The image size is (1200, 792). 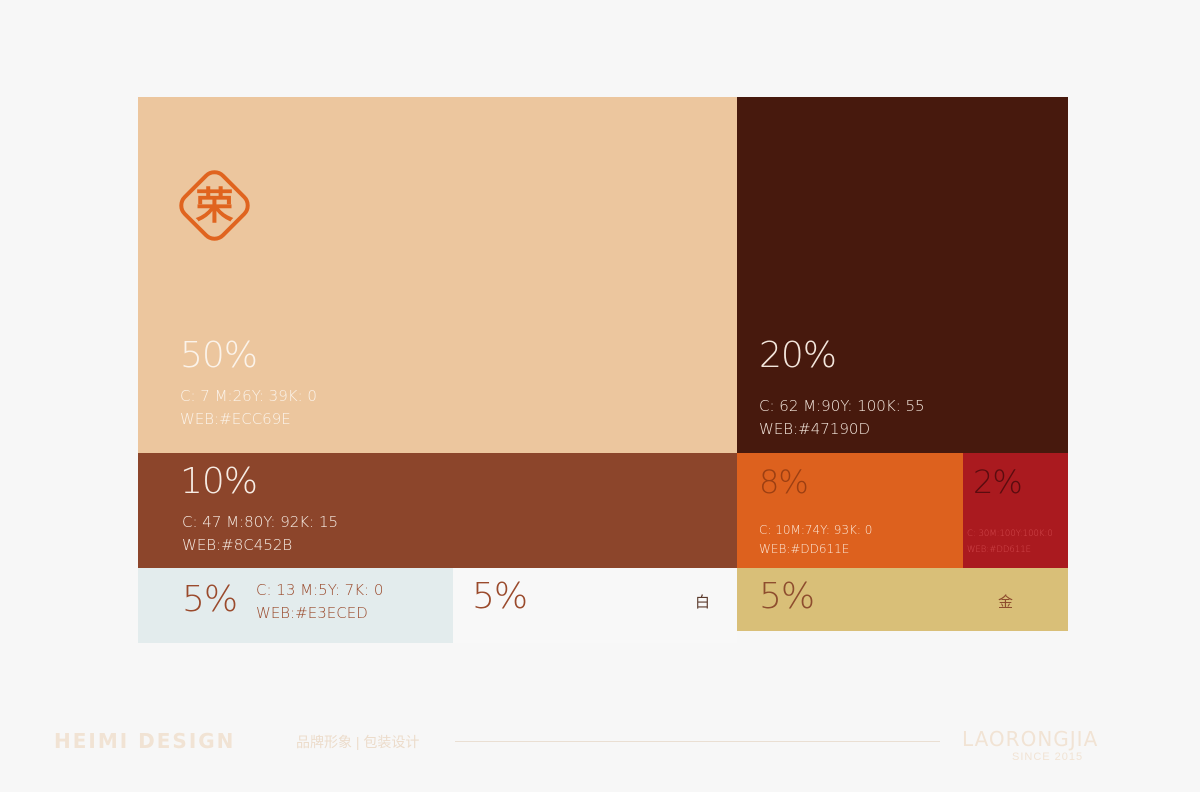 I want to click on color-swatch-orange, so click(x=850, y=510).